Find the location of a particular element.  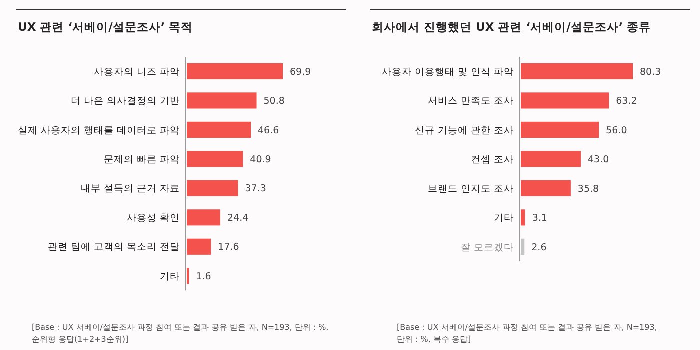

data-label: 46.6 is located at coordinates (269, 130).